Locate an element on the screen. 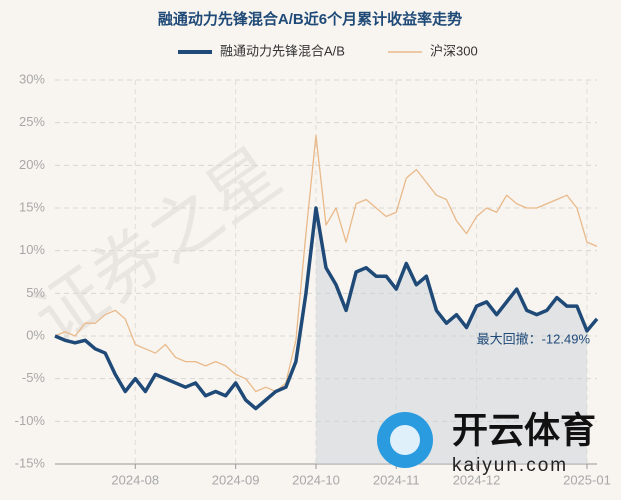  x-tick-label: 2024-08 is located at coordinates (135, 479).